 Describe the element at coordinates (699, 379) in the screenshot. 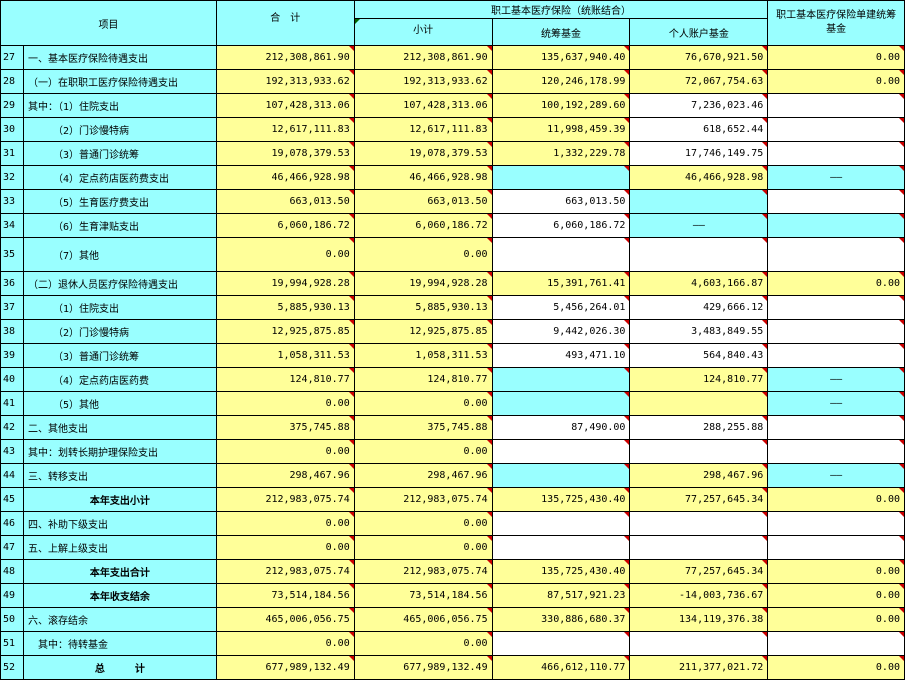

I see `personal-account-cell: 124,810.77` at that location.